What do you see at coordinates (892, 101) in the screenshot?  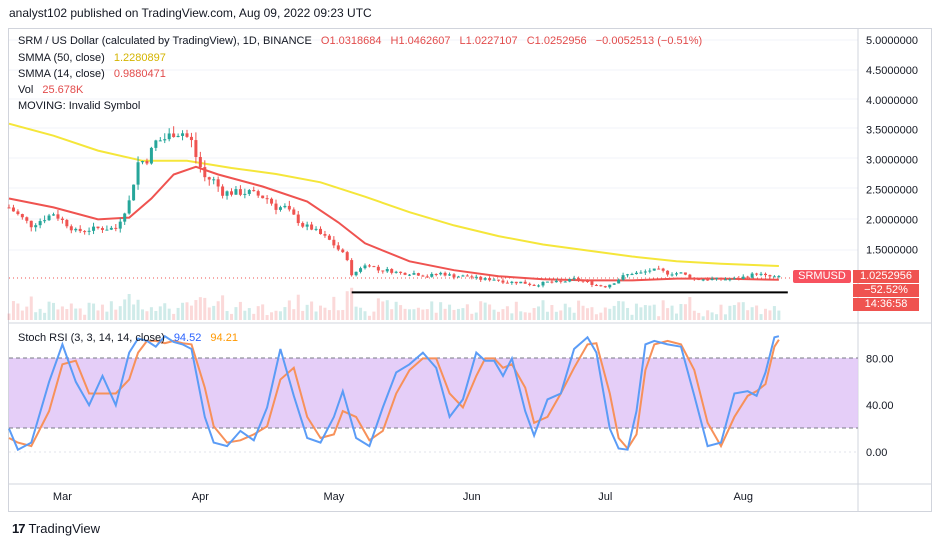 I see `price-axis-tick: 4.0000000` at bounding box center [892, 101].